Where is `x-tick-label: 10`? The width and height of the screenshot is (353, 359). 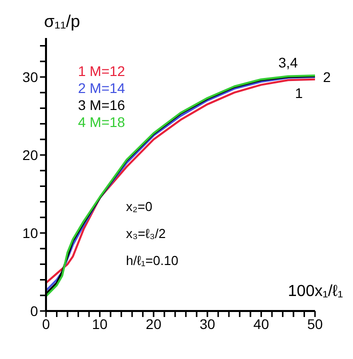 x-tick-label: 10 is located at coordinates (100, 324).